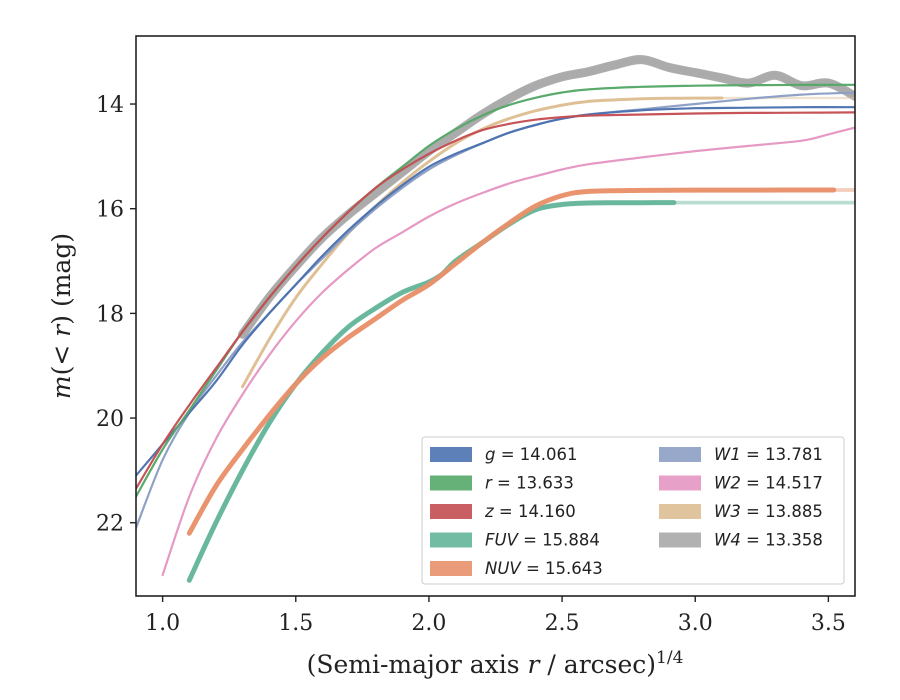 The image size is (900, 700). What do you see at coordinates (562, 623) in the screenshot?
I see `x-tick-label: 2.5` at bounding box center [562, 623].